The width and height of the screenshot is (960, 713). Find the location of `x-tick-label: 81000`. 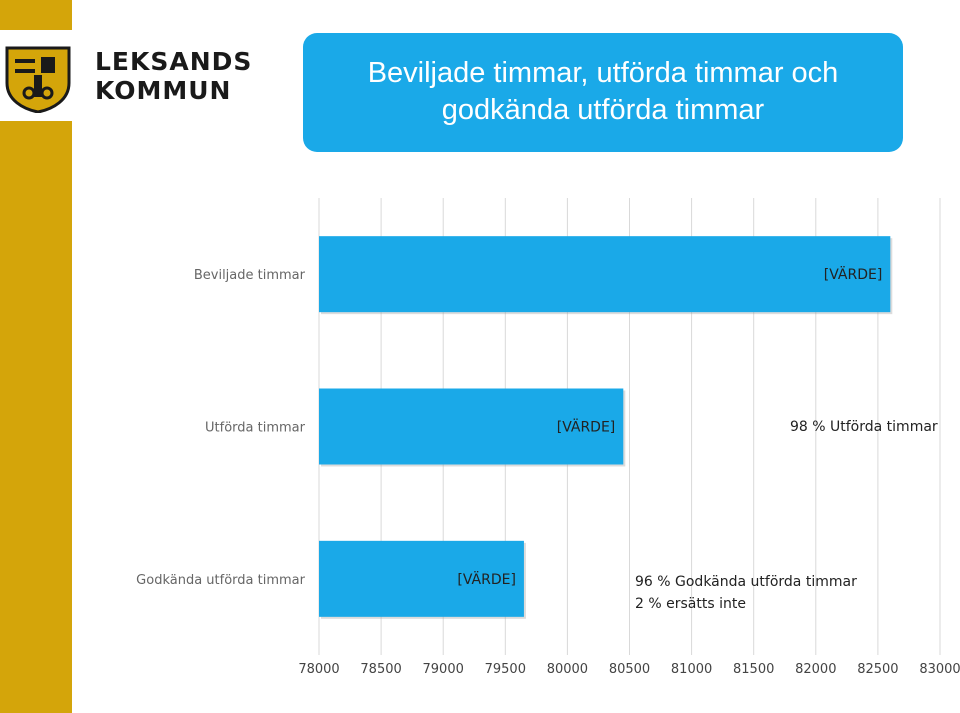

x-tick-label: 81000 is located at coordinates (691, 669).